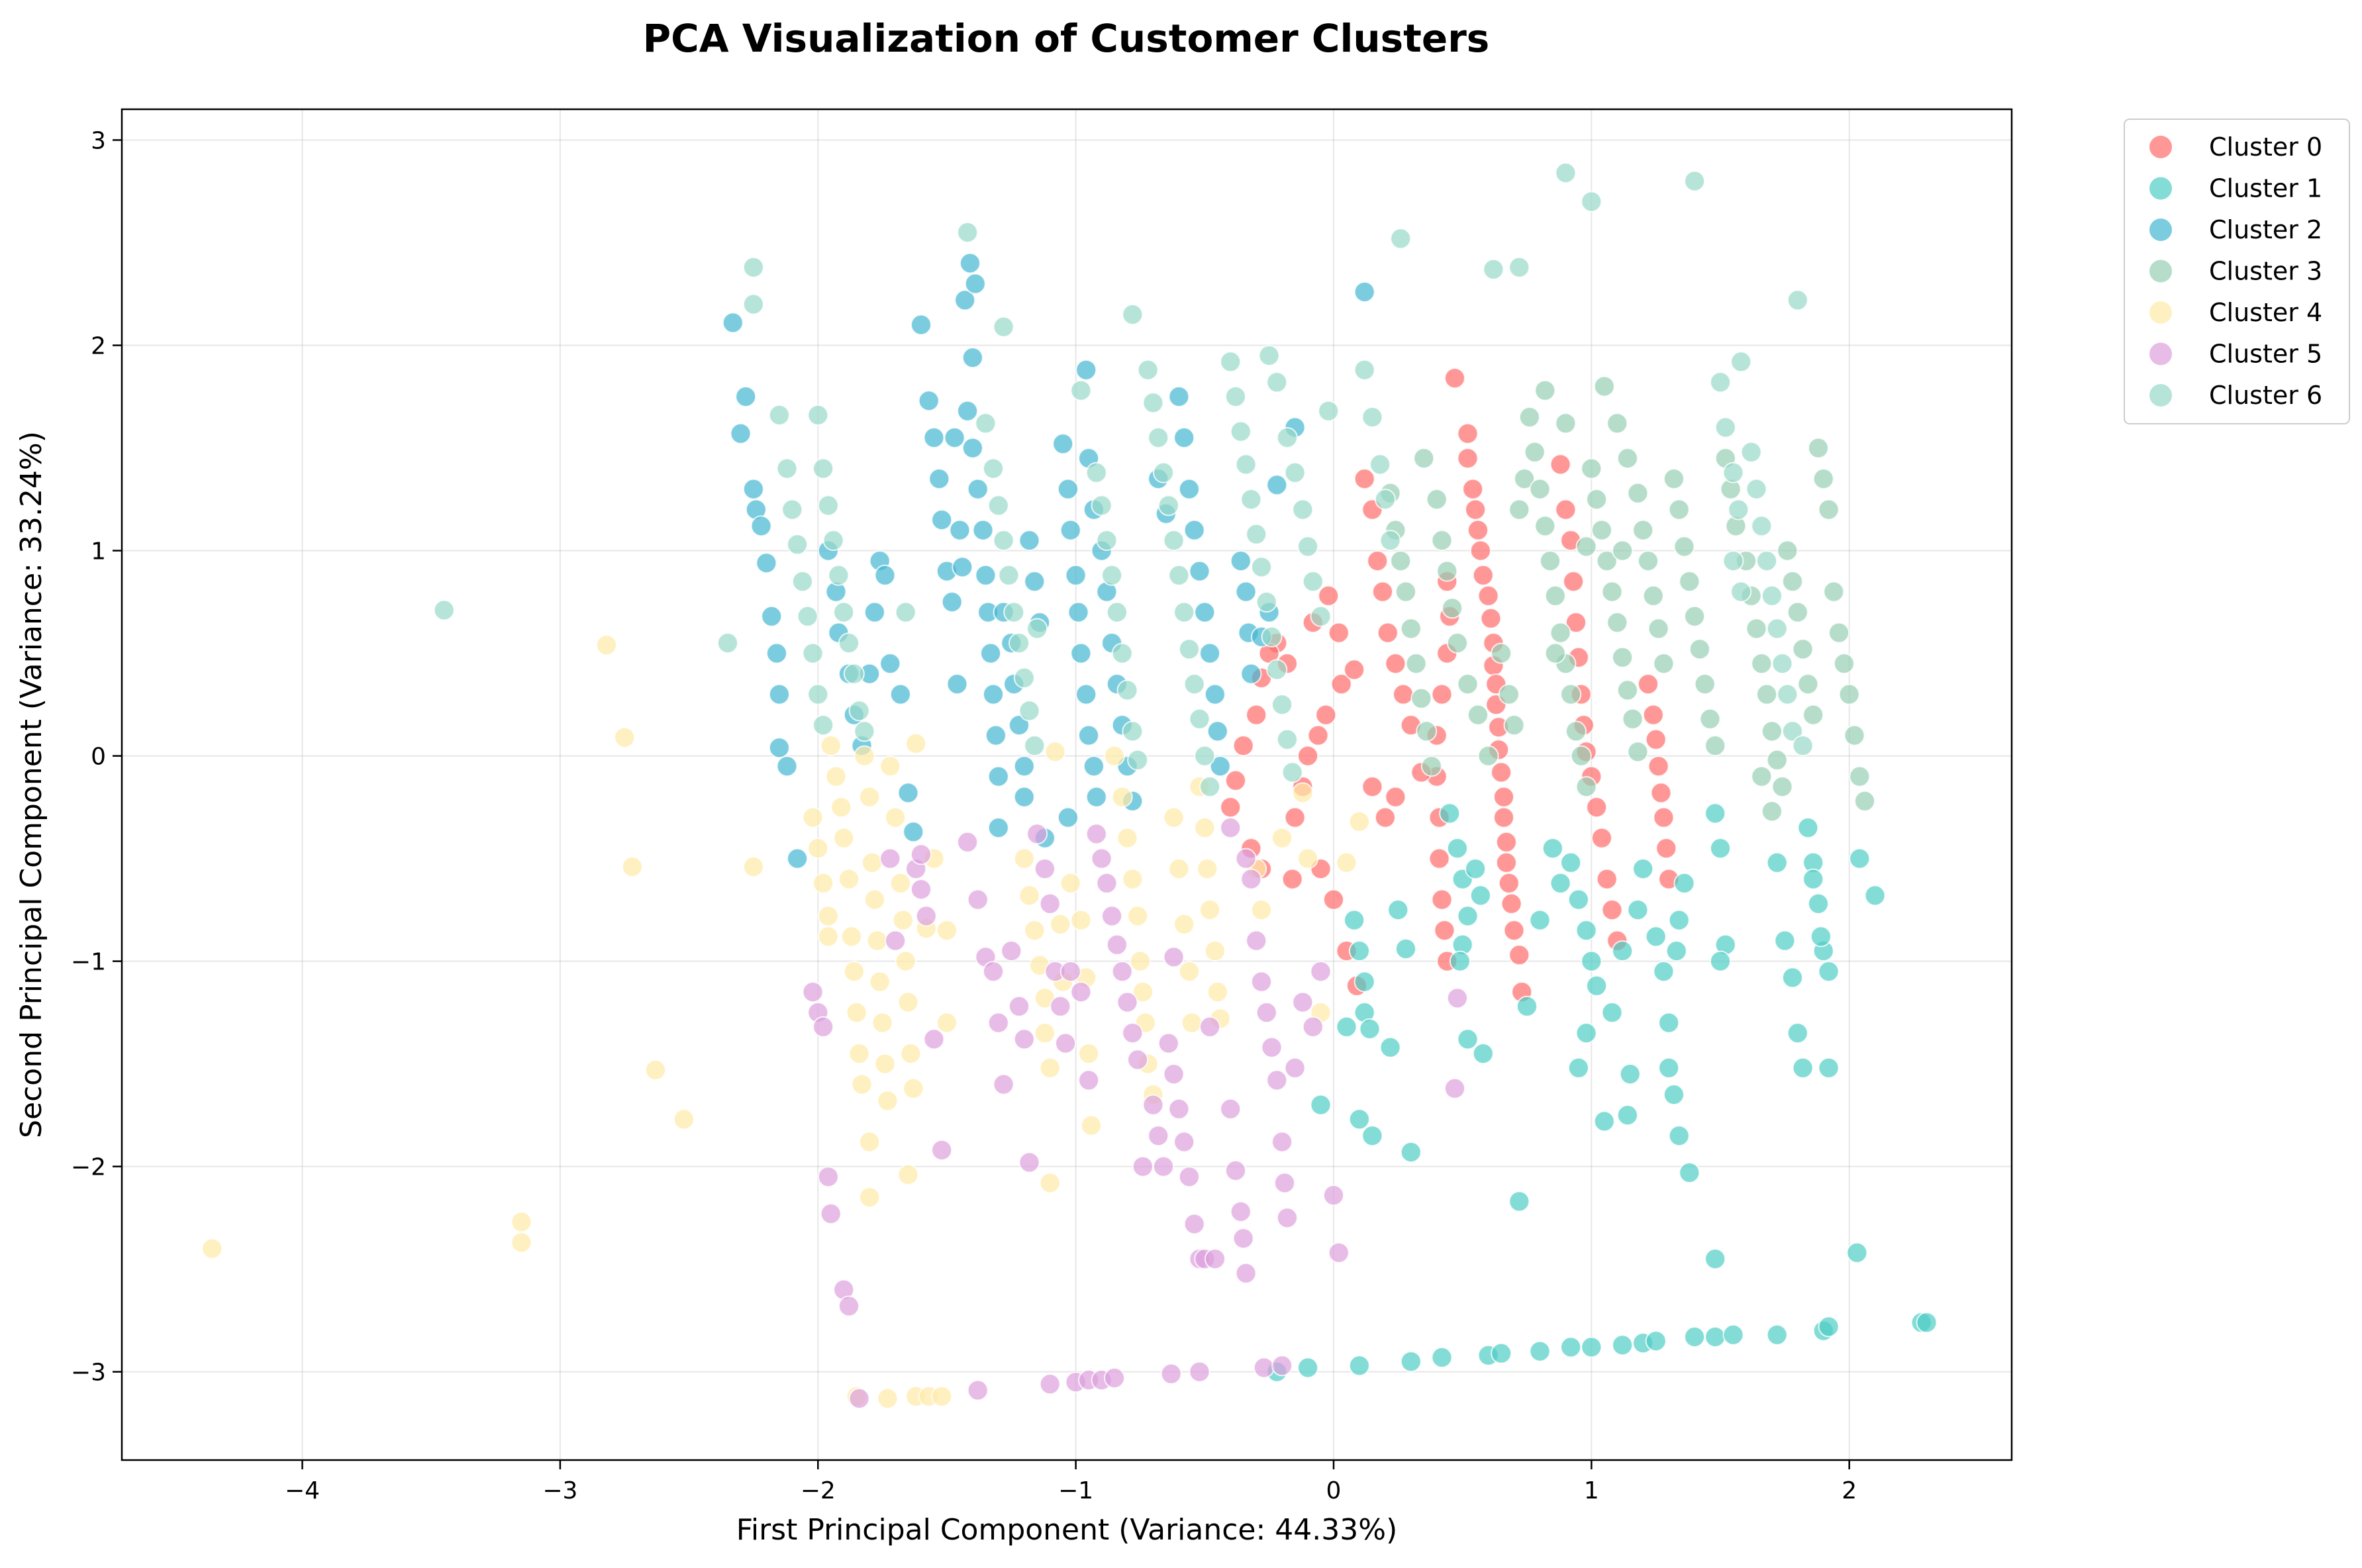 The image size is (2362, 1568). I want to click on y-tick-label: −1, so click(88, 962).